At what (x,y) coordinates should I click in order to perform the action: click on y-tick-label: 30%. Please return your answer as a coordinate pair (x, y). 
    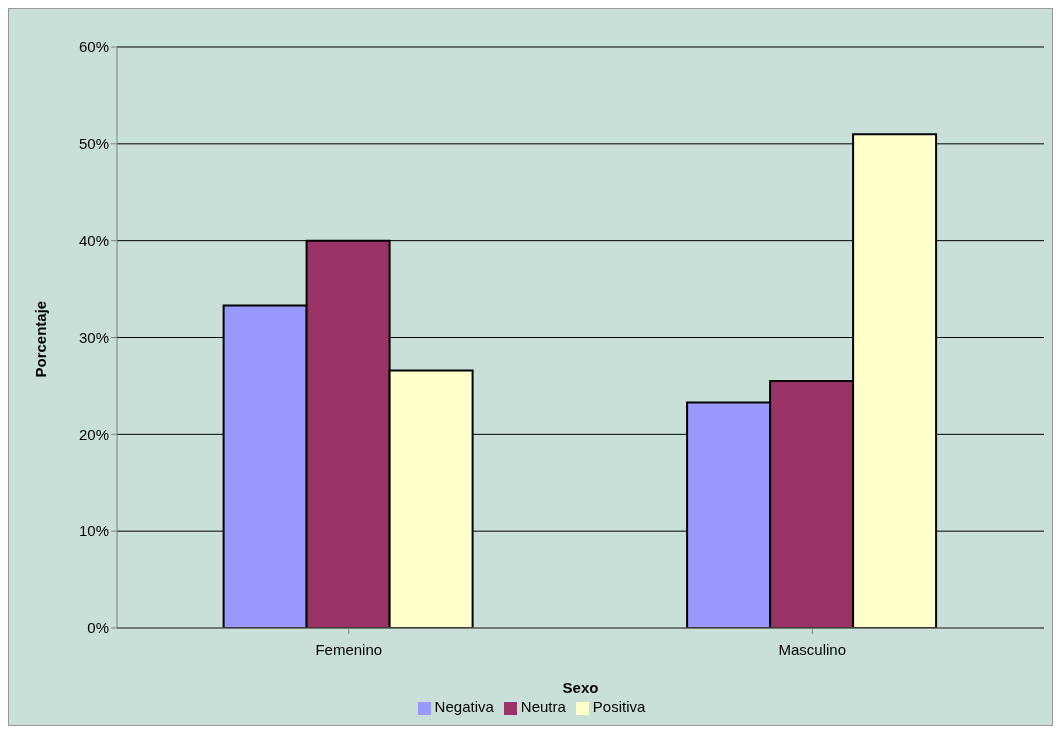
    Looking at the image, I should click on (93, 337).